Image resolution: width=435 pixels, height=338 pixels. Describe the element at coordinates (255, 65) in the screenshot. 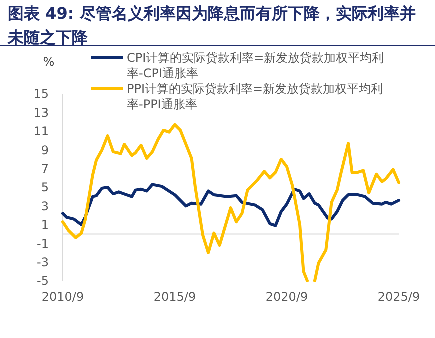

I see `legend-label: CPI计算的实际贷款利率=新发放贷款加权平均利率-CPI通胀率` at that location.